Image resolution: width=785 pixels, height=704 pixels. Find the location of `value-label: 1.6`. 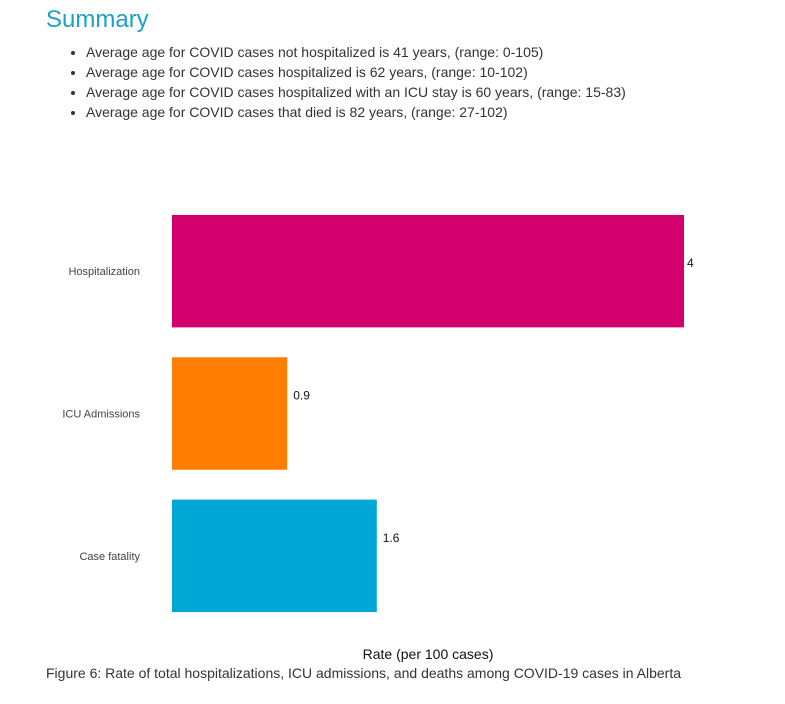

value-label: 1.6 is located at coordinates (391, 538).